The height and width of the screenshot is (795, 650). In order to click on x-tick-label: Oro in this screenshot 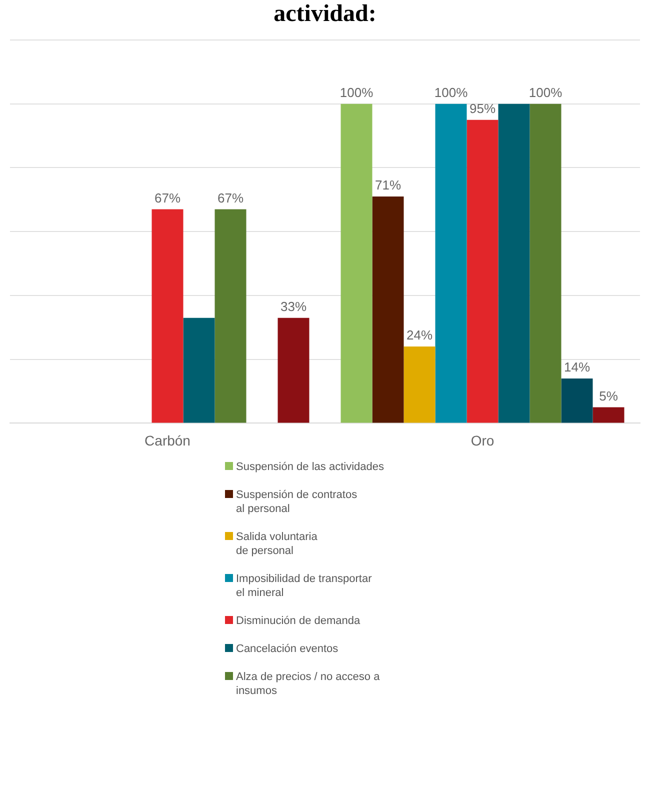, I will do `click(482, 440)`.